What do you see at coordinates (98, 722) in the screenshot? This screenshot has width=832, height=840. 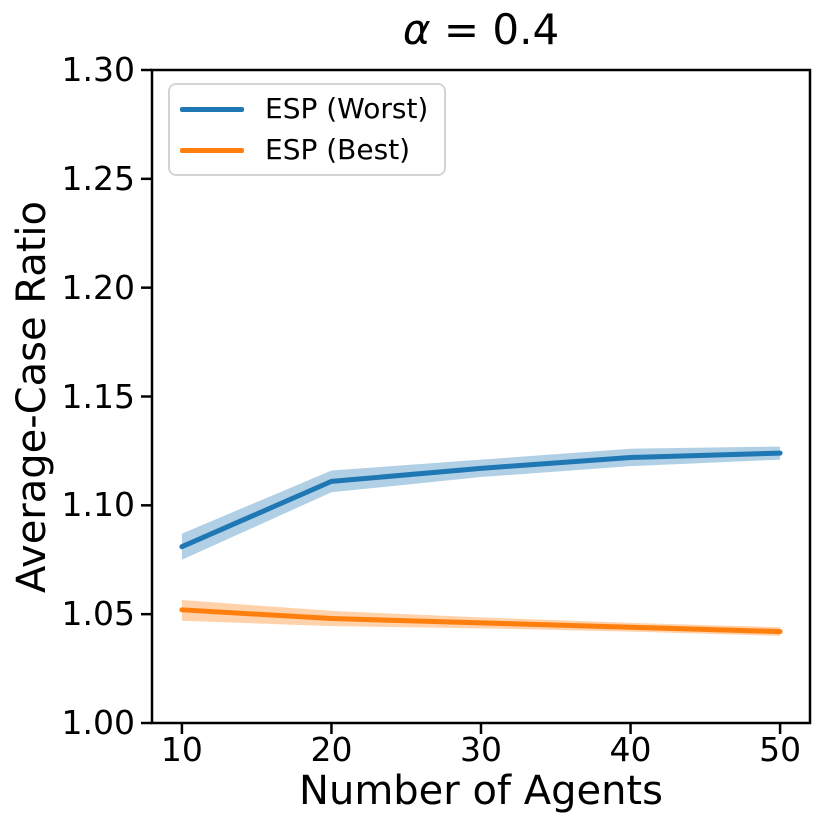 I see `y-tick-label: 1.00` at bounding box center [98, 722].